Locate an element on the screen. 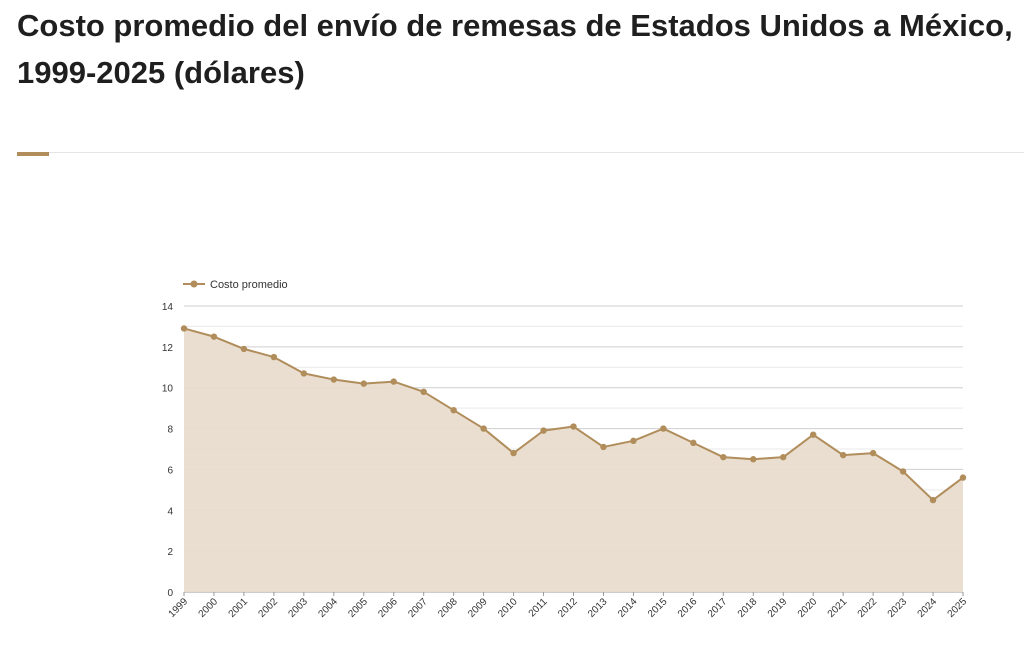 This screenshot has height=651, width=1024. x-tick-label: 2004 is located at coordinates (328, 608).